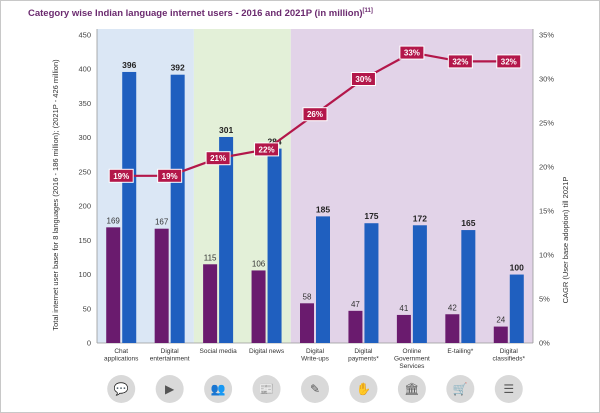  I want to click on government-building-icon: 🏛, so click(411, 389).